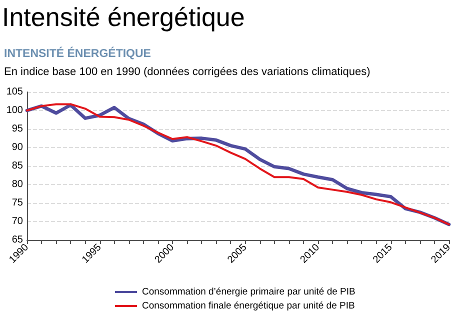  Describe the element at coordinates (248, 306) in the screenshot. I see `legend-label: Consommation finale énergétique par unité de PIB` at that location.